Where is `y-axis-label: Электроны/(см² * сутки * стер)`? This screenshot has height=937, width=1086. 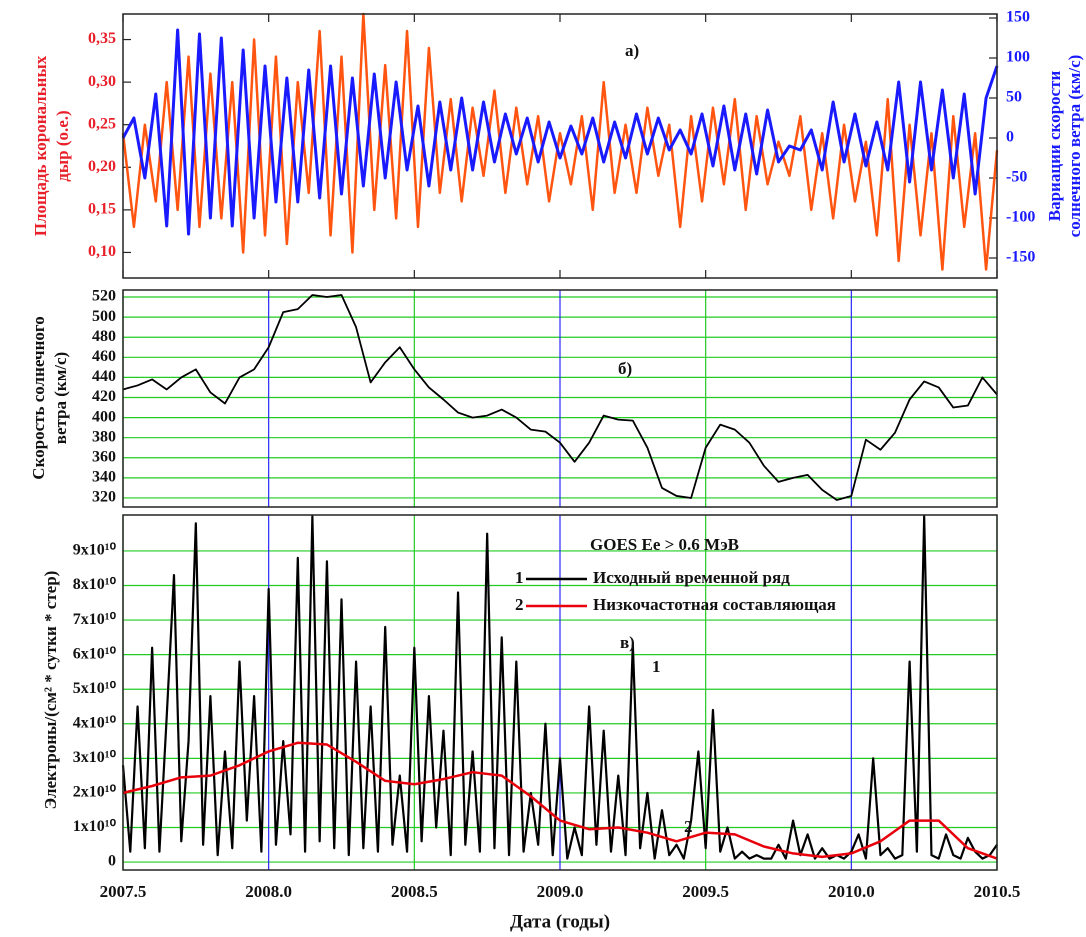
y-axis-label: Электроны/(см² * сутки * стер) is located at coordinates (50, 690).